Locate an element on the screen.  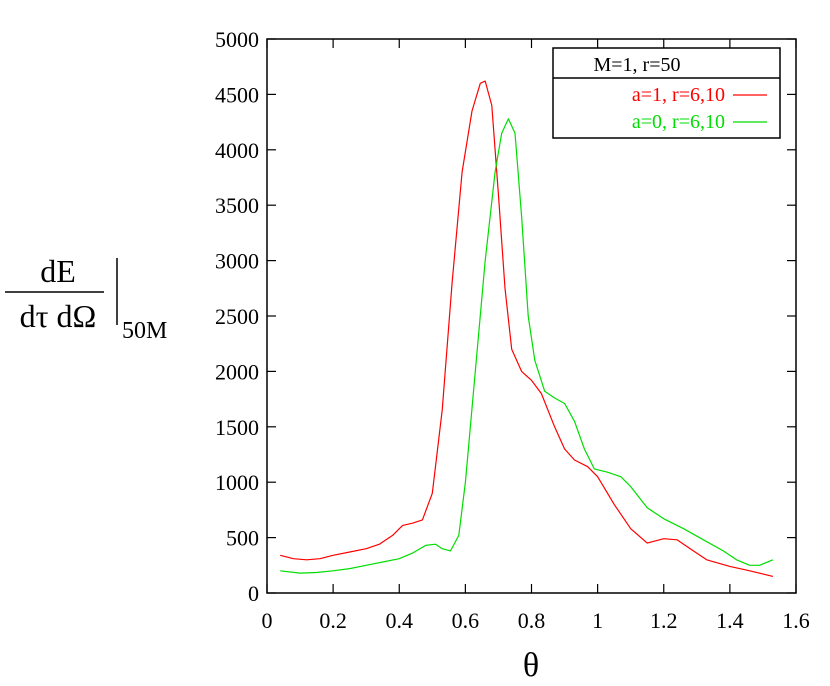
x-tick-label: 0 is located at coordinates (267, 620).